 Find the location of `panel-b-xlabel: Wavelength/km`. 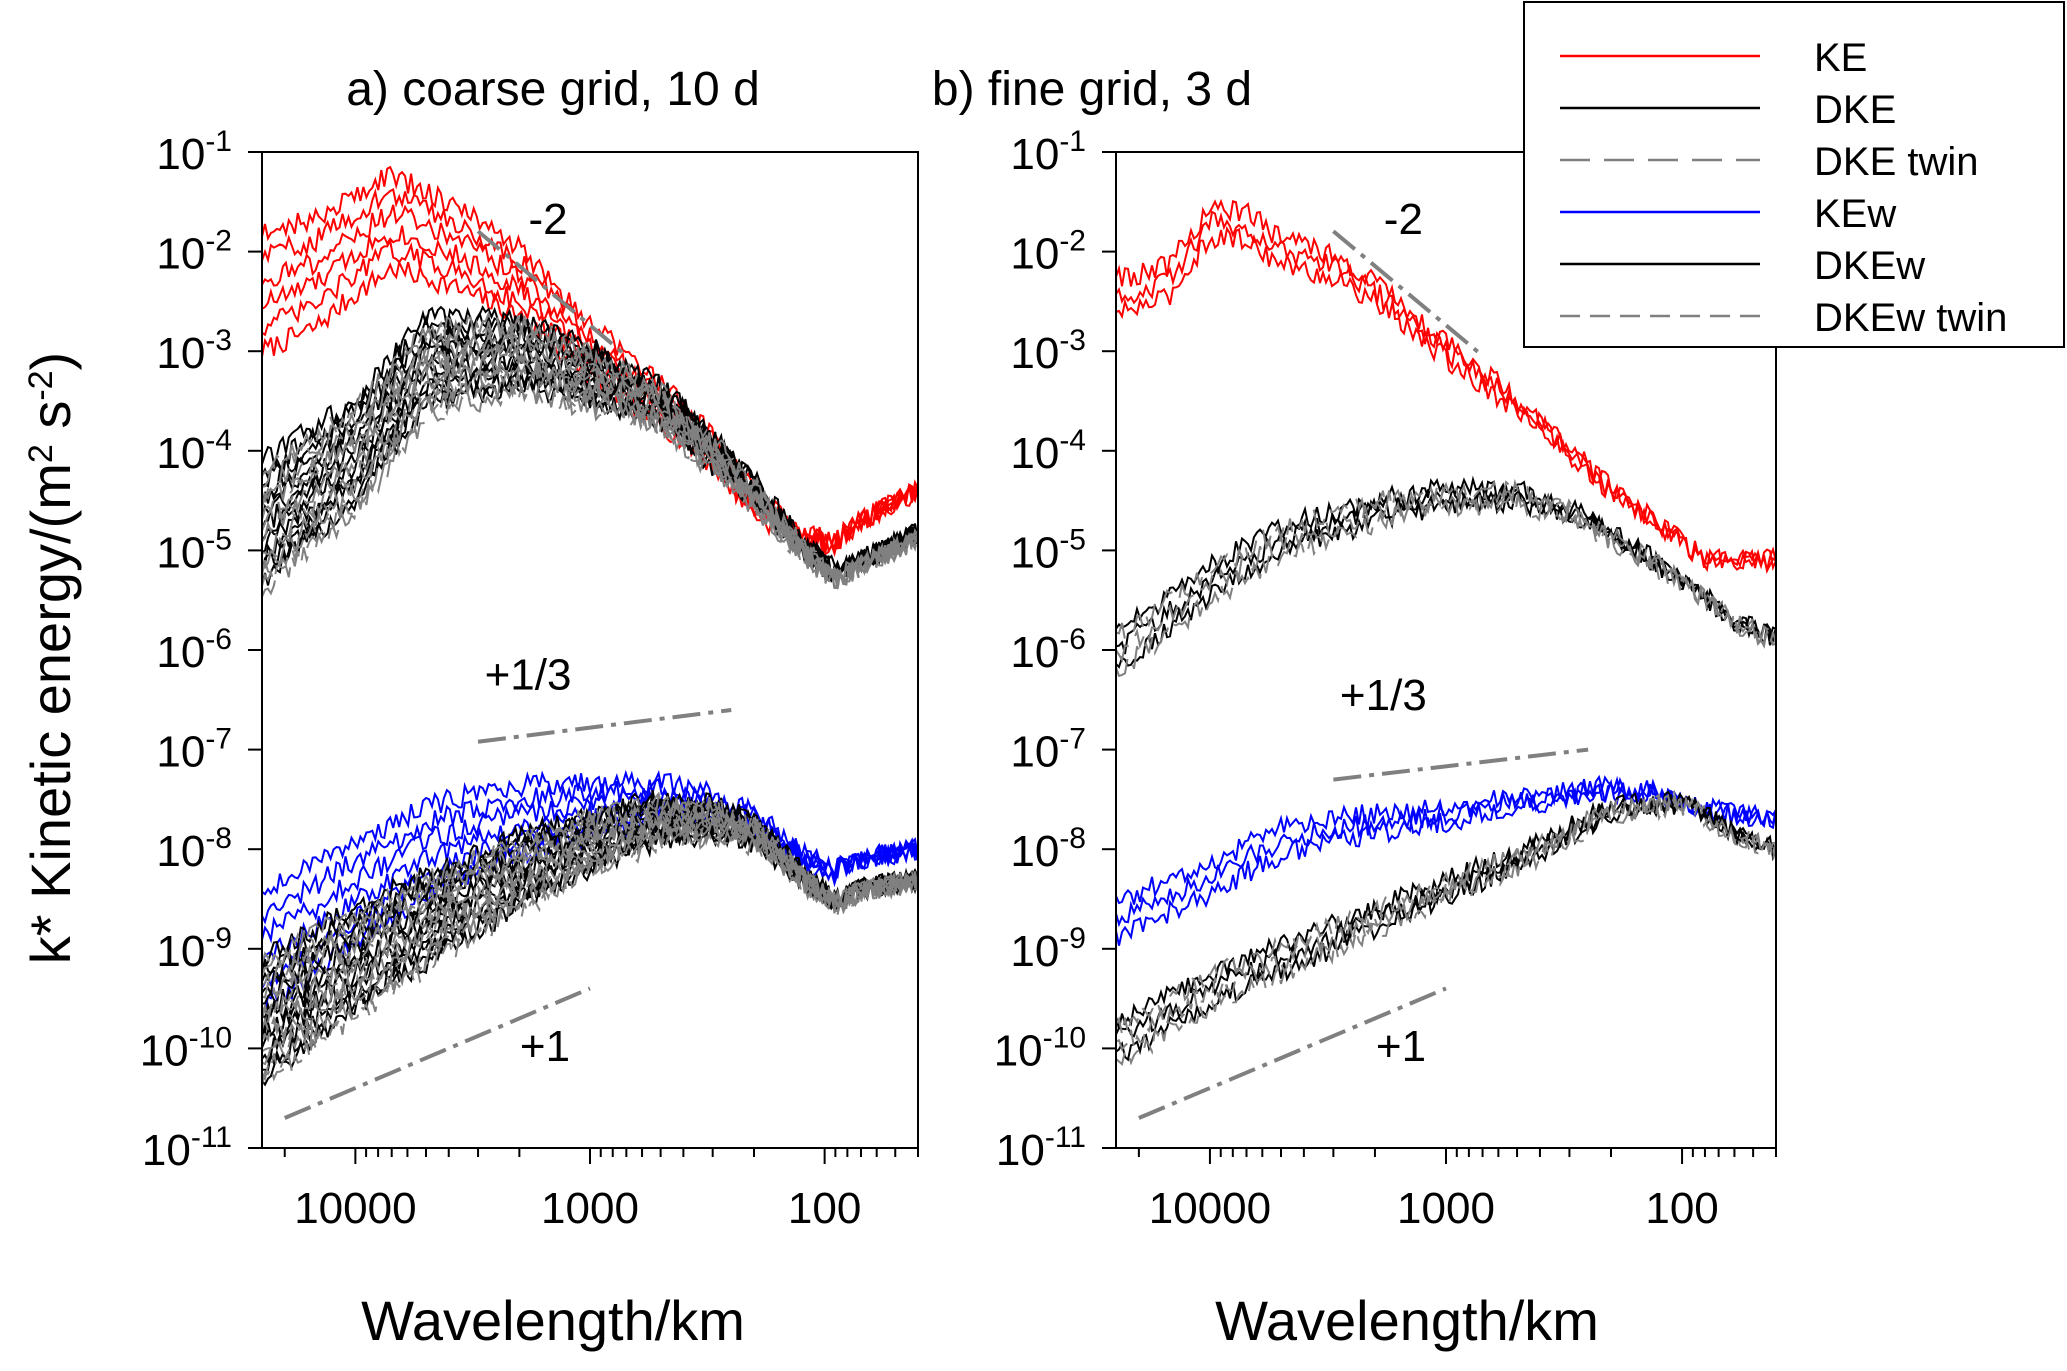

panel-b-xlabel: Wavelength/km is located at coordinates (1407, 1320).